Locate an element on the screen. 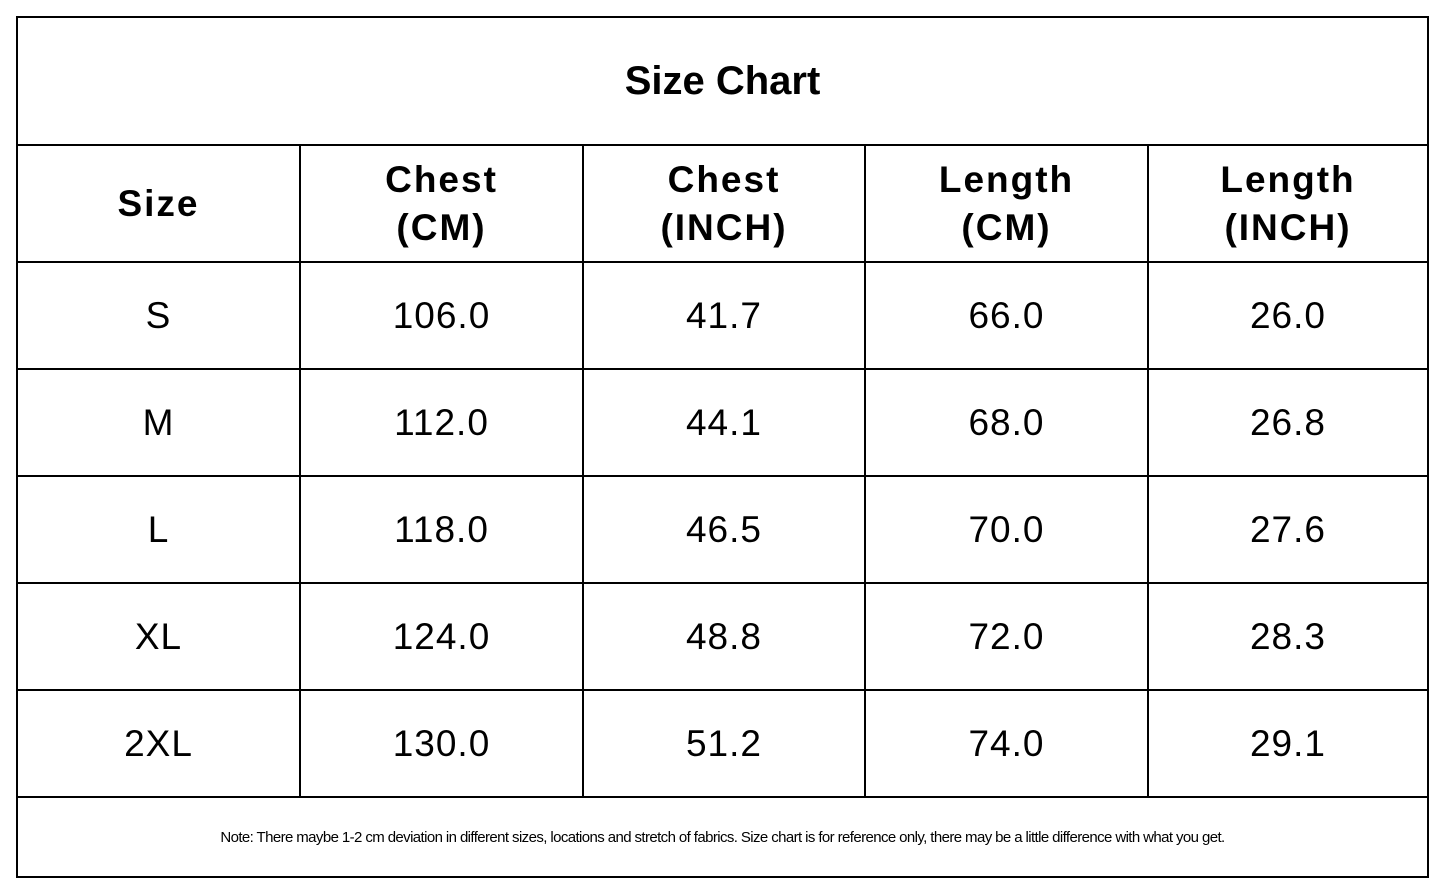 This screenshot has width=1445, height=894. header-length-inch-line2: (INCH) is located at coordinates (1288, 227).